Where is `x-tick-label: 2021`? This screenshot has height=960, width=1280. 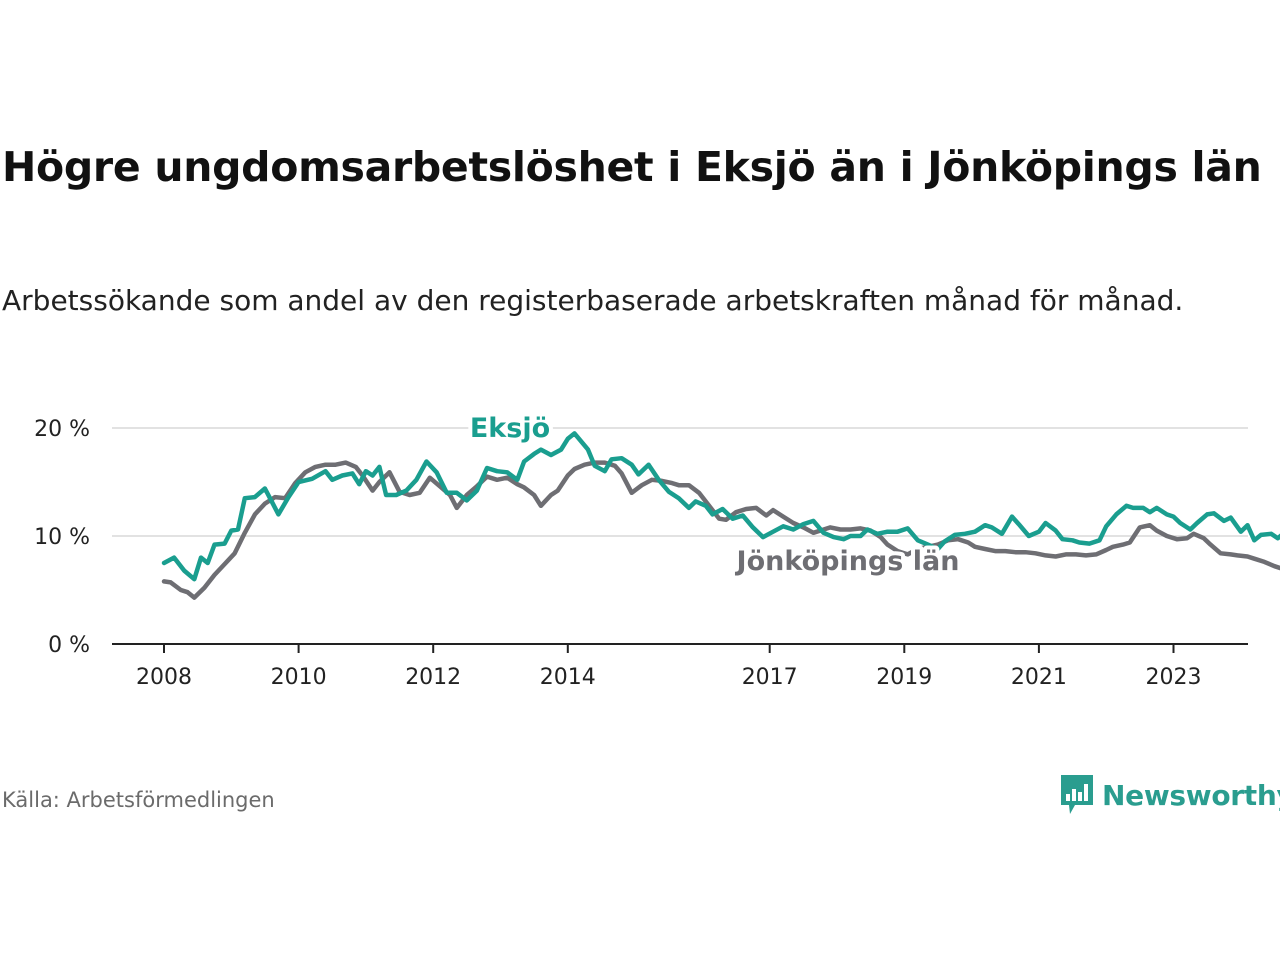 x-tick-label: 2021 is located at coordinates (1039, 677).